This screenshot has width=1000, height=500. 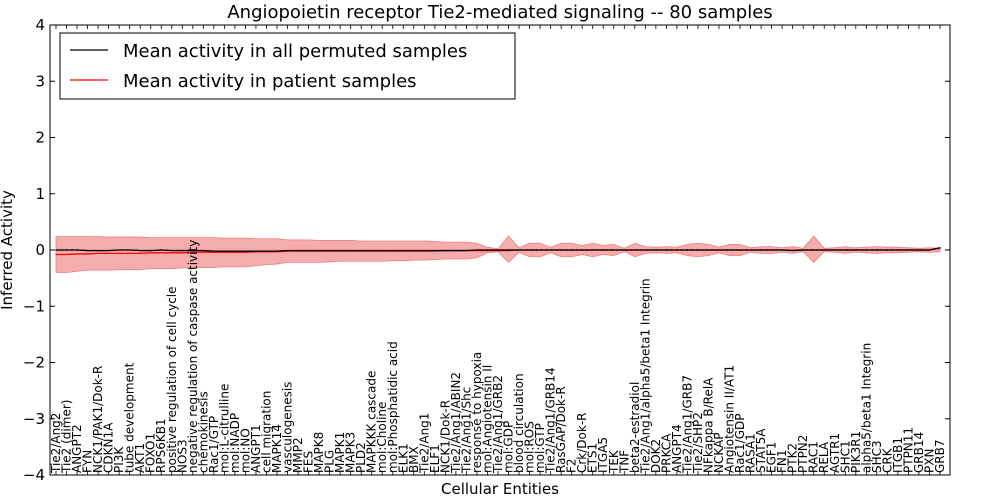 What do you see at coordinates (614, 461) in the screenshot?
I see `x-category-label: TEK` at bounding box center [614, 461].